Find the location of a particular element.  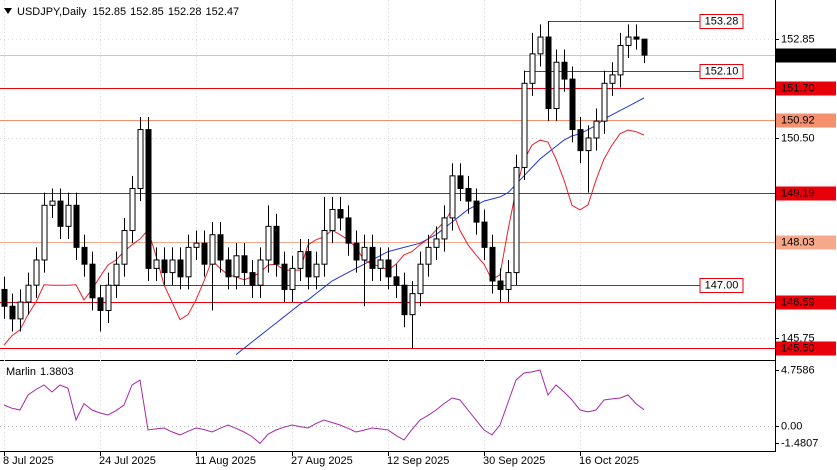

level-label: 150.92 is located at coordinates (798, 120).